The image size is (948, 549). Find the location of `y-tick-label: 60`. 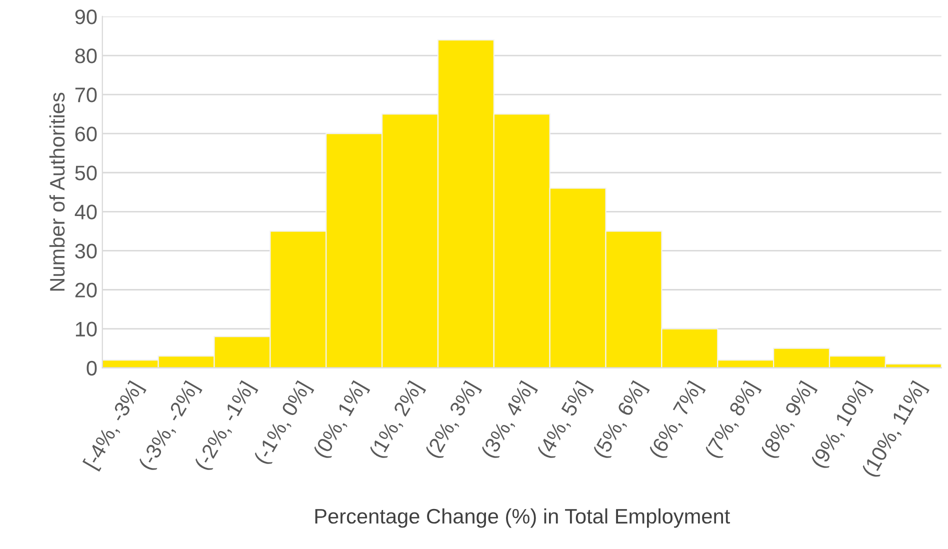

y-tick-label: 60 is located at coordinates (86, 134).